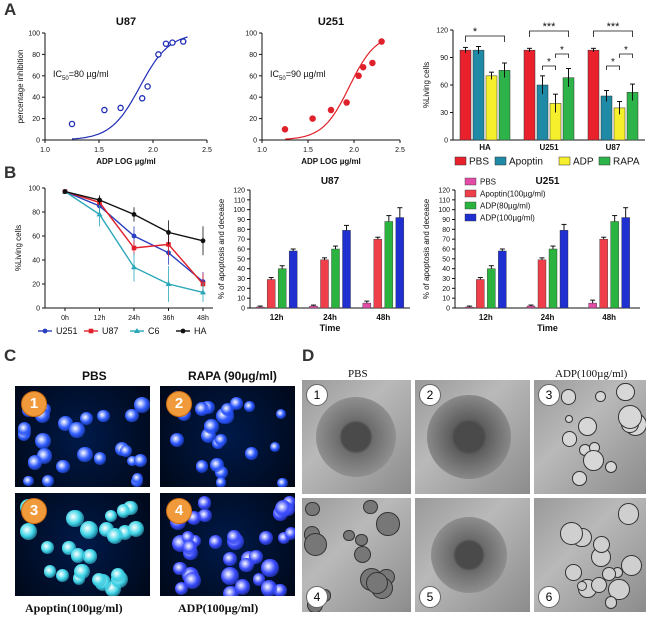 Image resolution: width=650 pixels, height=617 pixels. I want to click on time-line-y-tick-label: 20, so click(36, 285).